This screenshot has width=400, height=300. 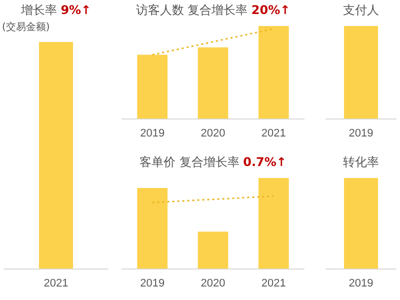 What do you see at coordinates (361, 10) in the screenshot?
I see `chart-title: 支付人` at bounding box center [361, 10].